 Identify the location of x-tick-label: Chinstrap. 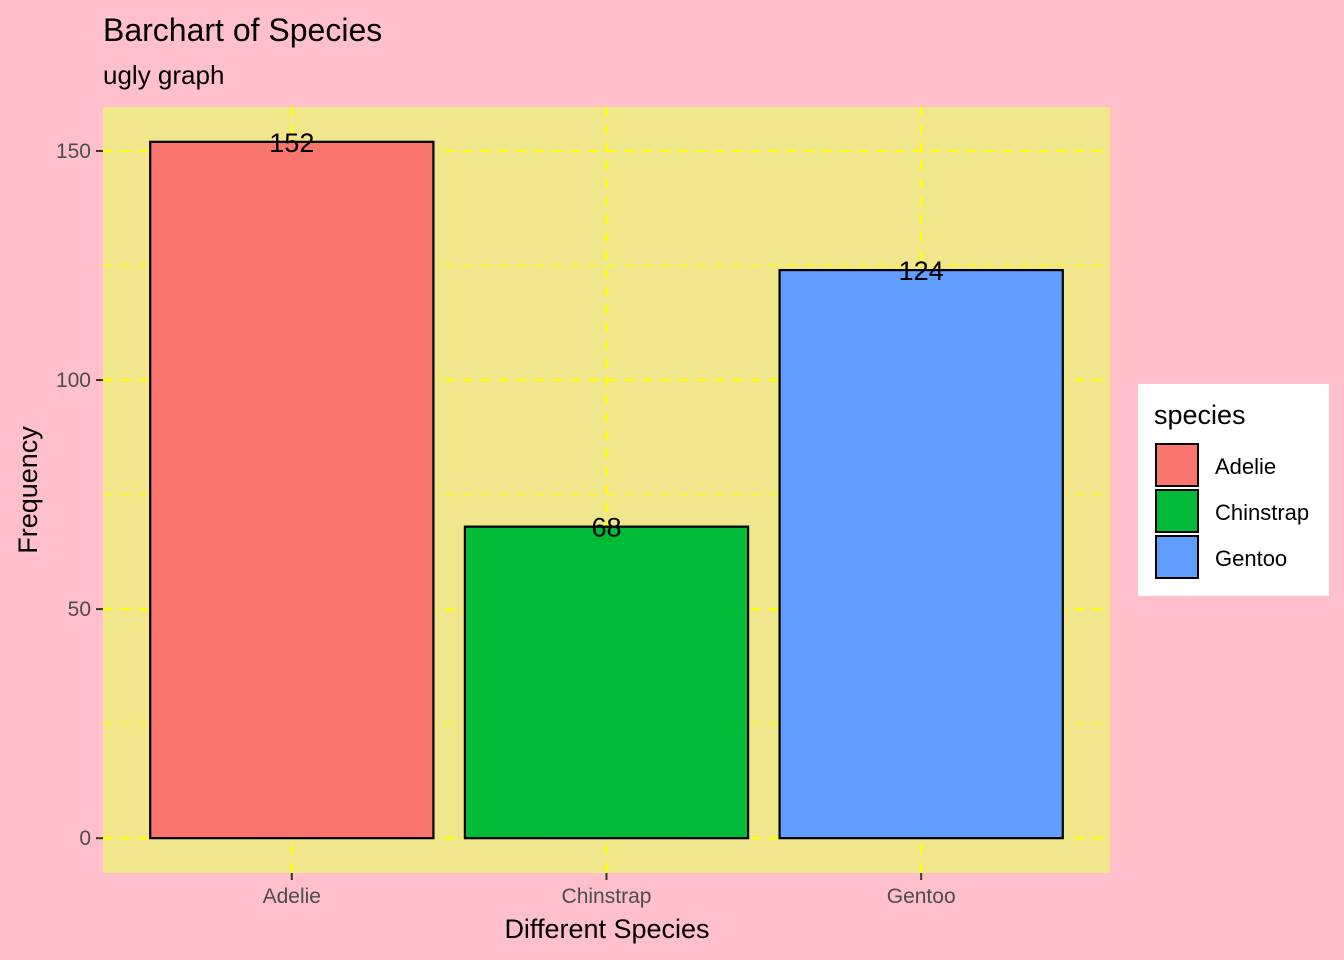
(607, 896).